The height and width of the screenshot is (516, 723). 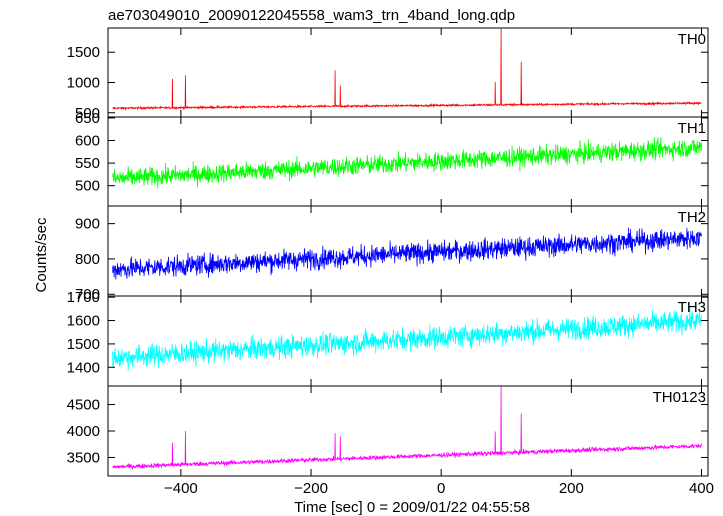 I want to click on panel-label: TH2, so click(x=692, y=217).